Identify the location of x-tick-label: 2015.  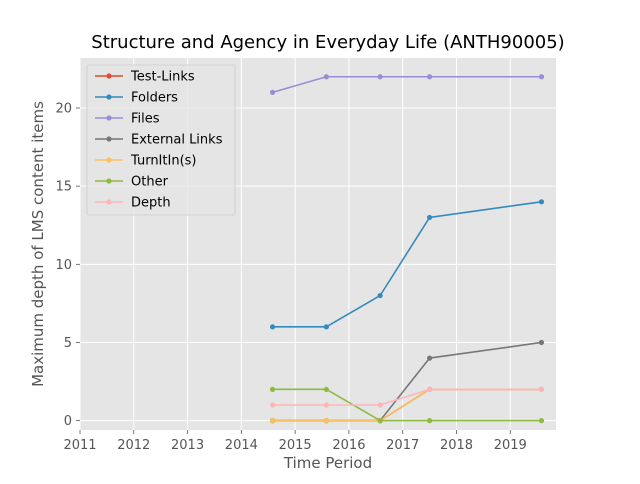
(295, 445).